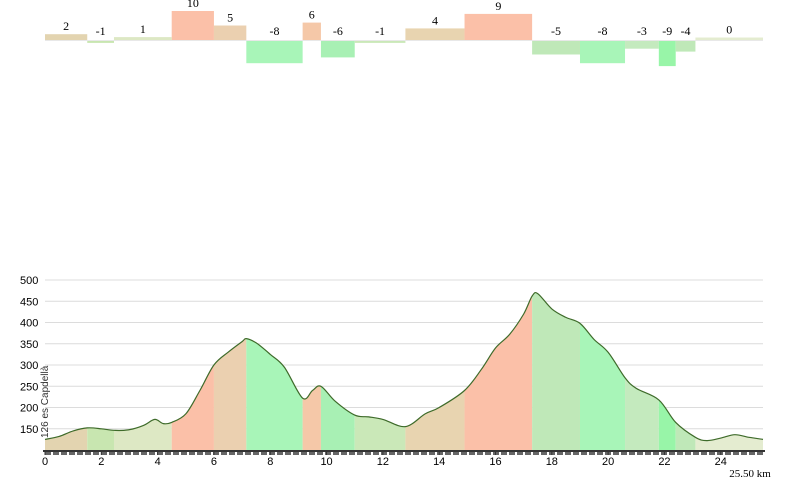 The height and width of the screenshot is (485, 800). I want to click on total-distance-label: 25.50 km, so click(750, 474).